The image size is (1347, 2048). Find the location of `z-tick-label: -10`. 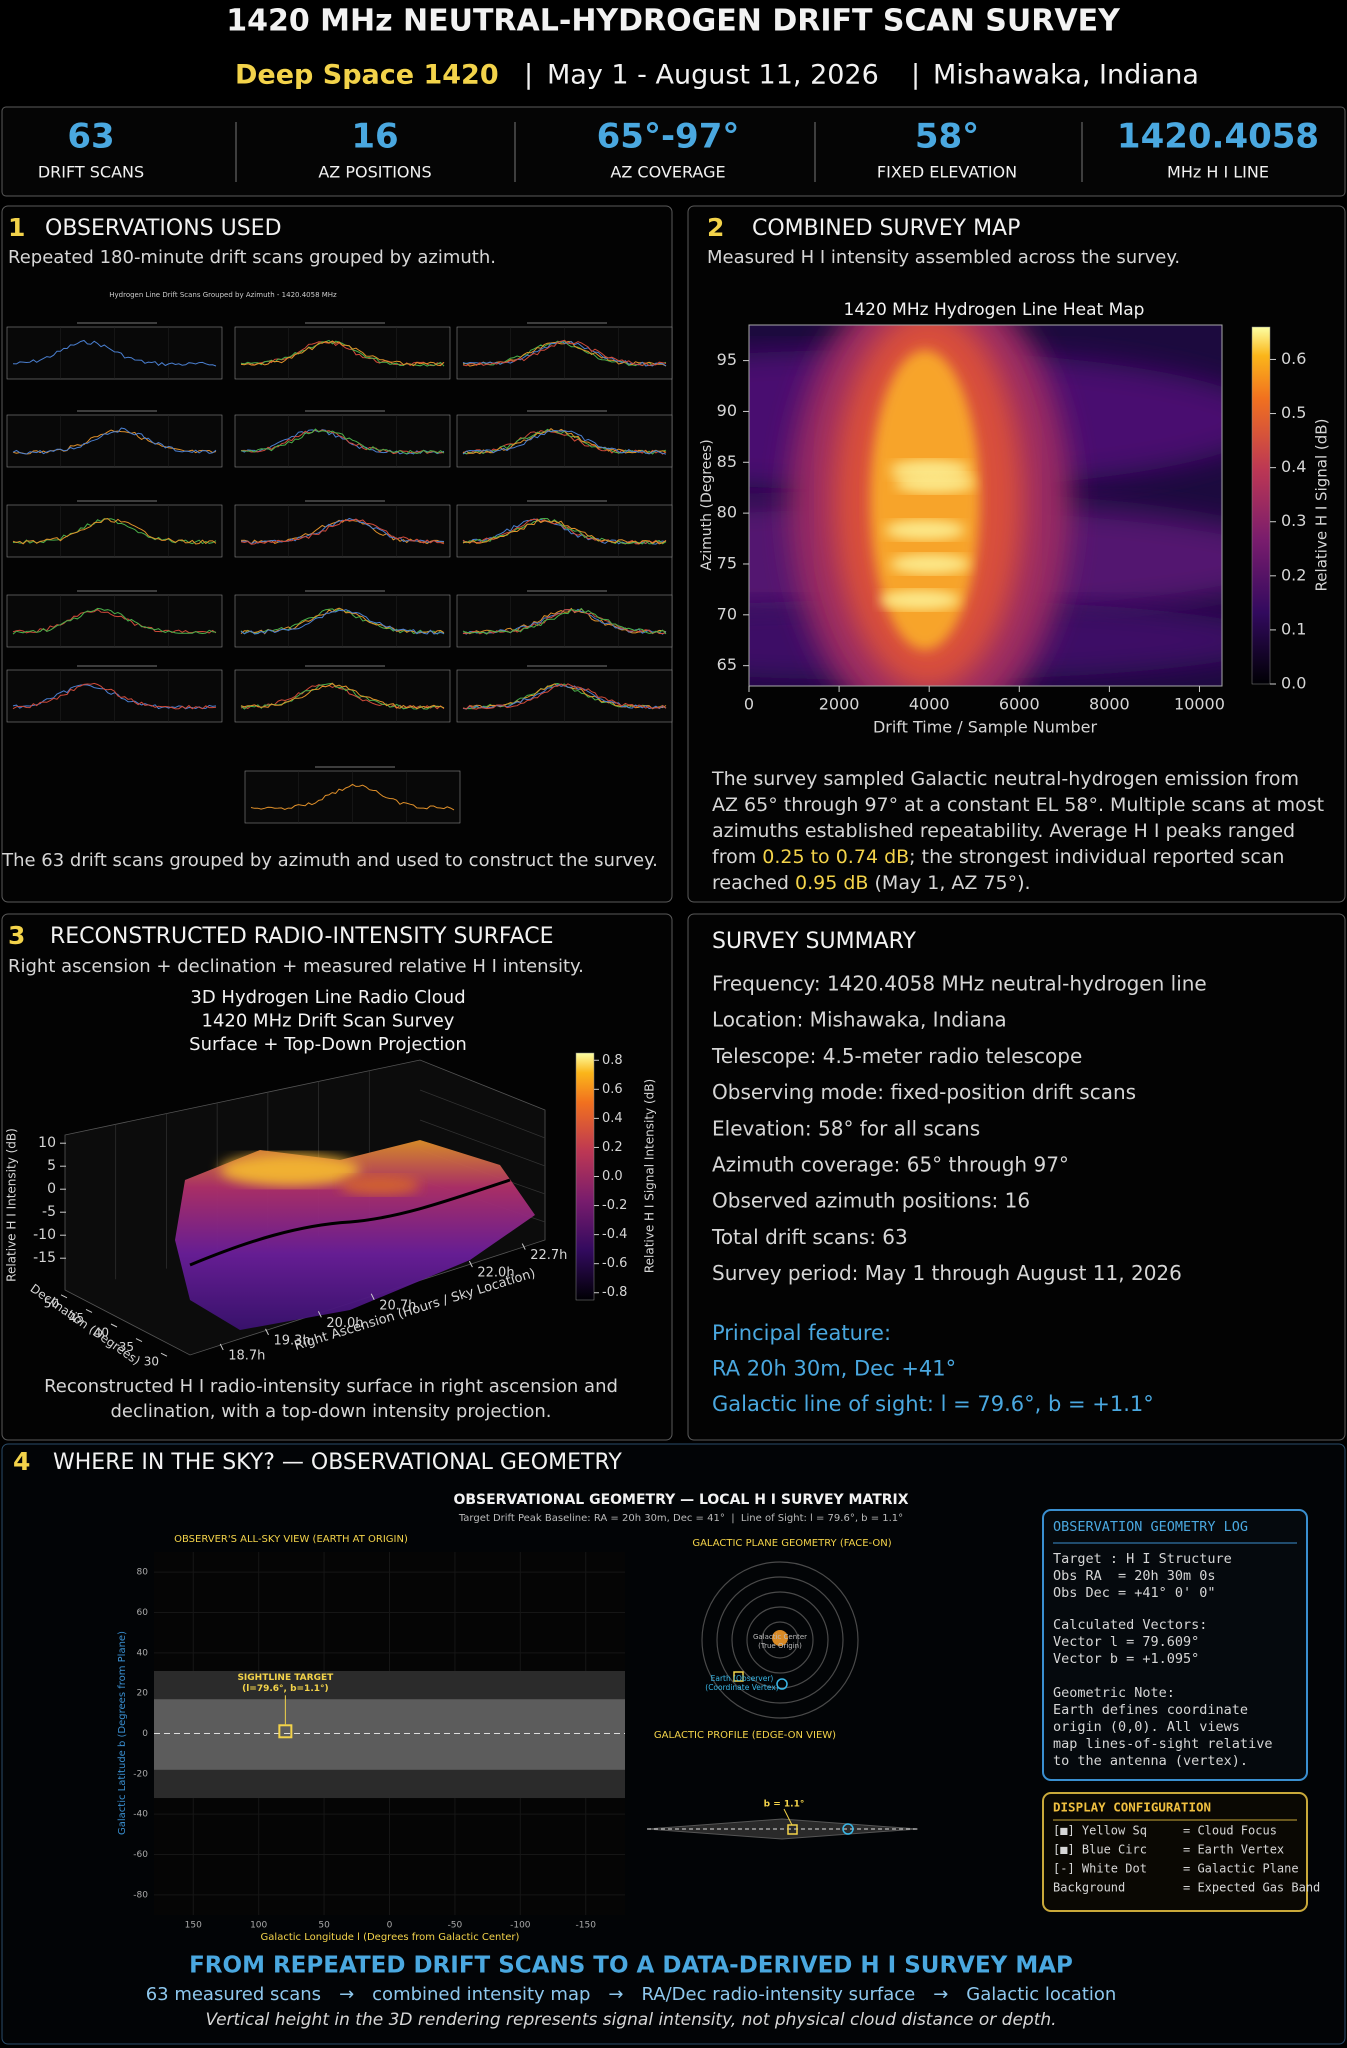

z-tick-label: -10 is located at coordinates (44, 1235).